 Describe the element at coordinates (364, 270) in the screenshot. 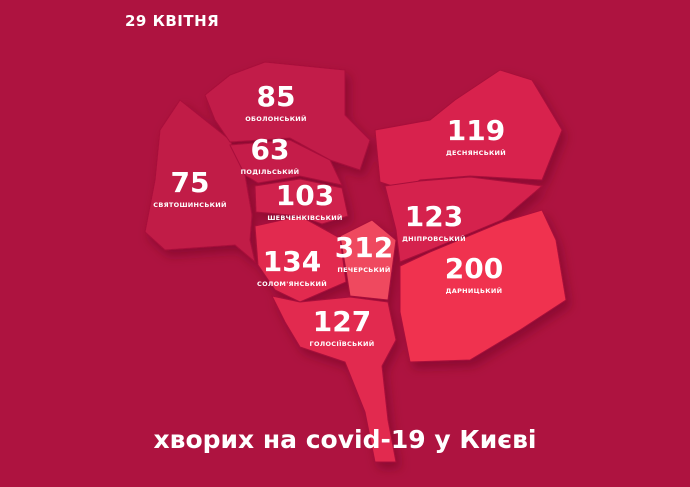

I see `name-pechersk: ПЕЧЕРСЬКИЙ` at that location.